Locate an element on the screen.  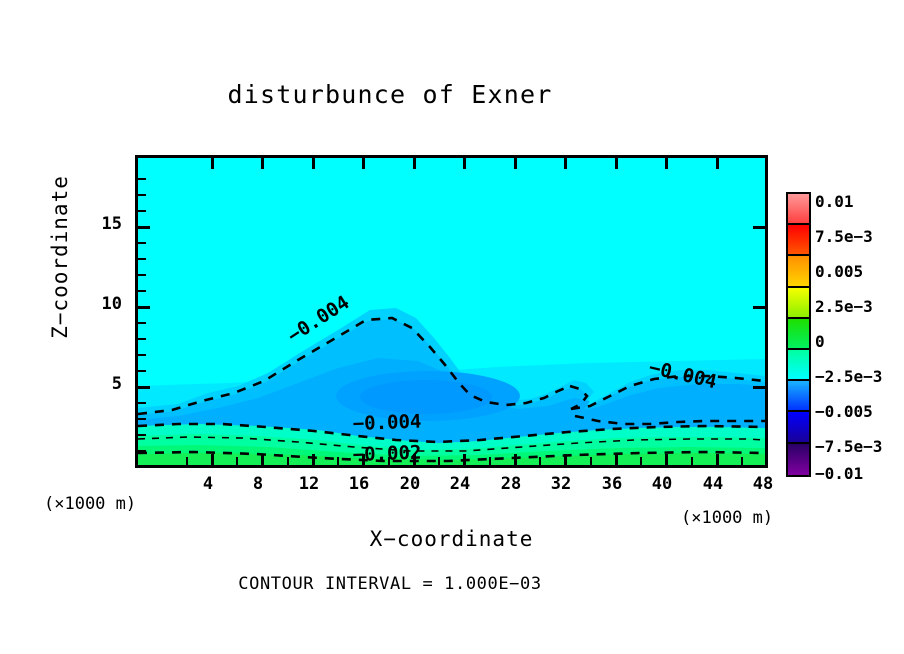
colorbar is located at coordinates (798, 334).